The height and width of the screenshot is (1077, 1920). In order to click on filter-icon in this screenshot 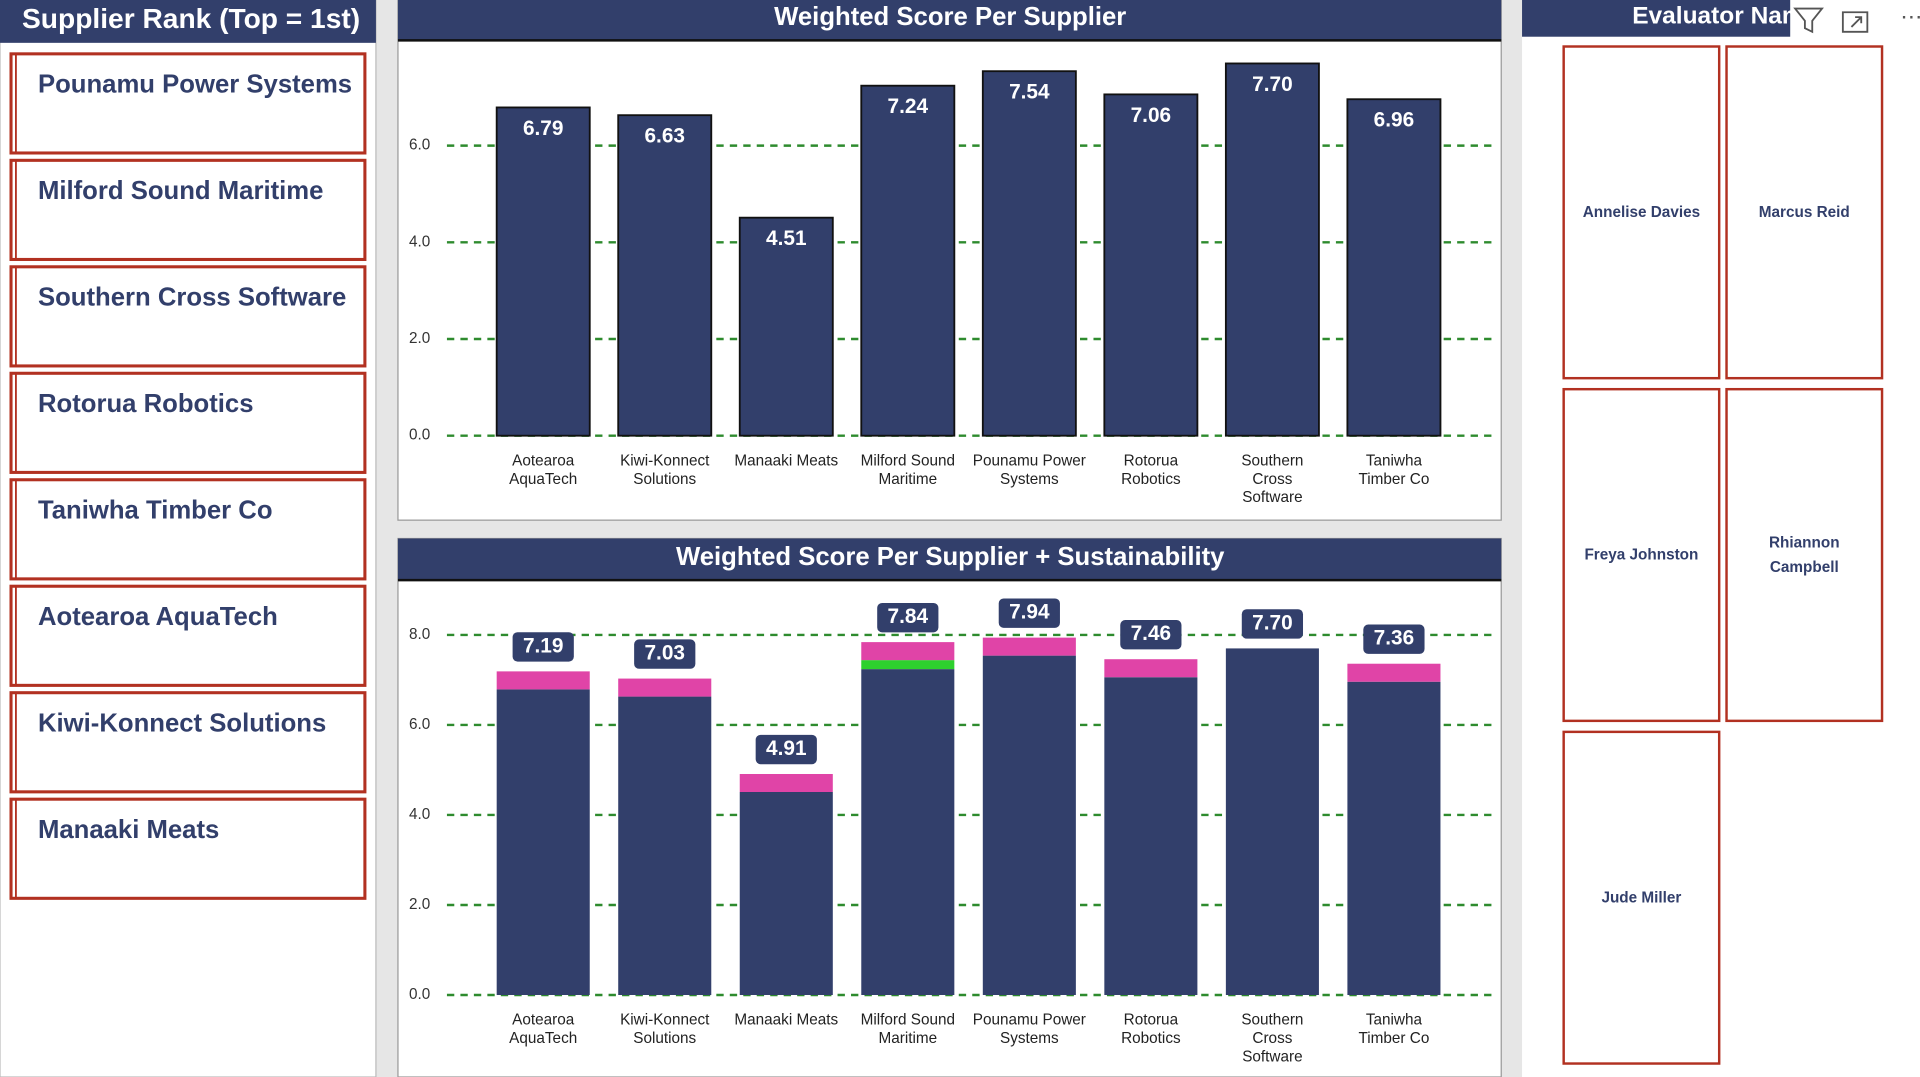, I will do `click(1808, 20)`.